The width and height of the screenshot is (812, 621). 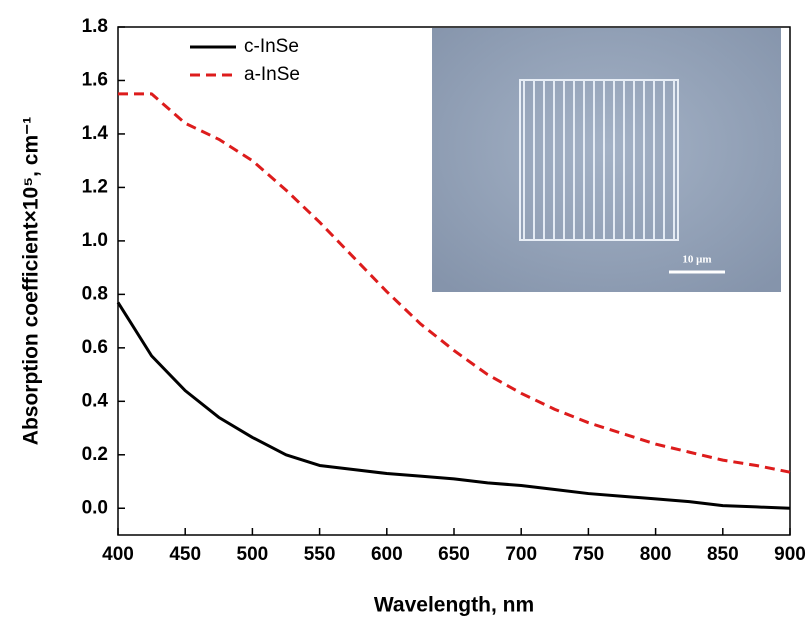 I want to click on x-tick-label: 750, so click(x=589, y=554).